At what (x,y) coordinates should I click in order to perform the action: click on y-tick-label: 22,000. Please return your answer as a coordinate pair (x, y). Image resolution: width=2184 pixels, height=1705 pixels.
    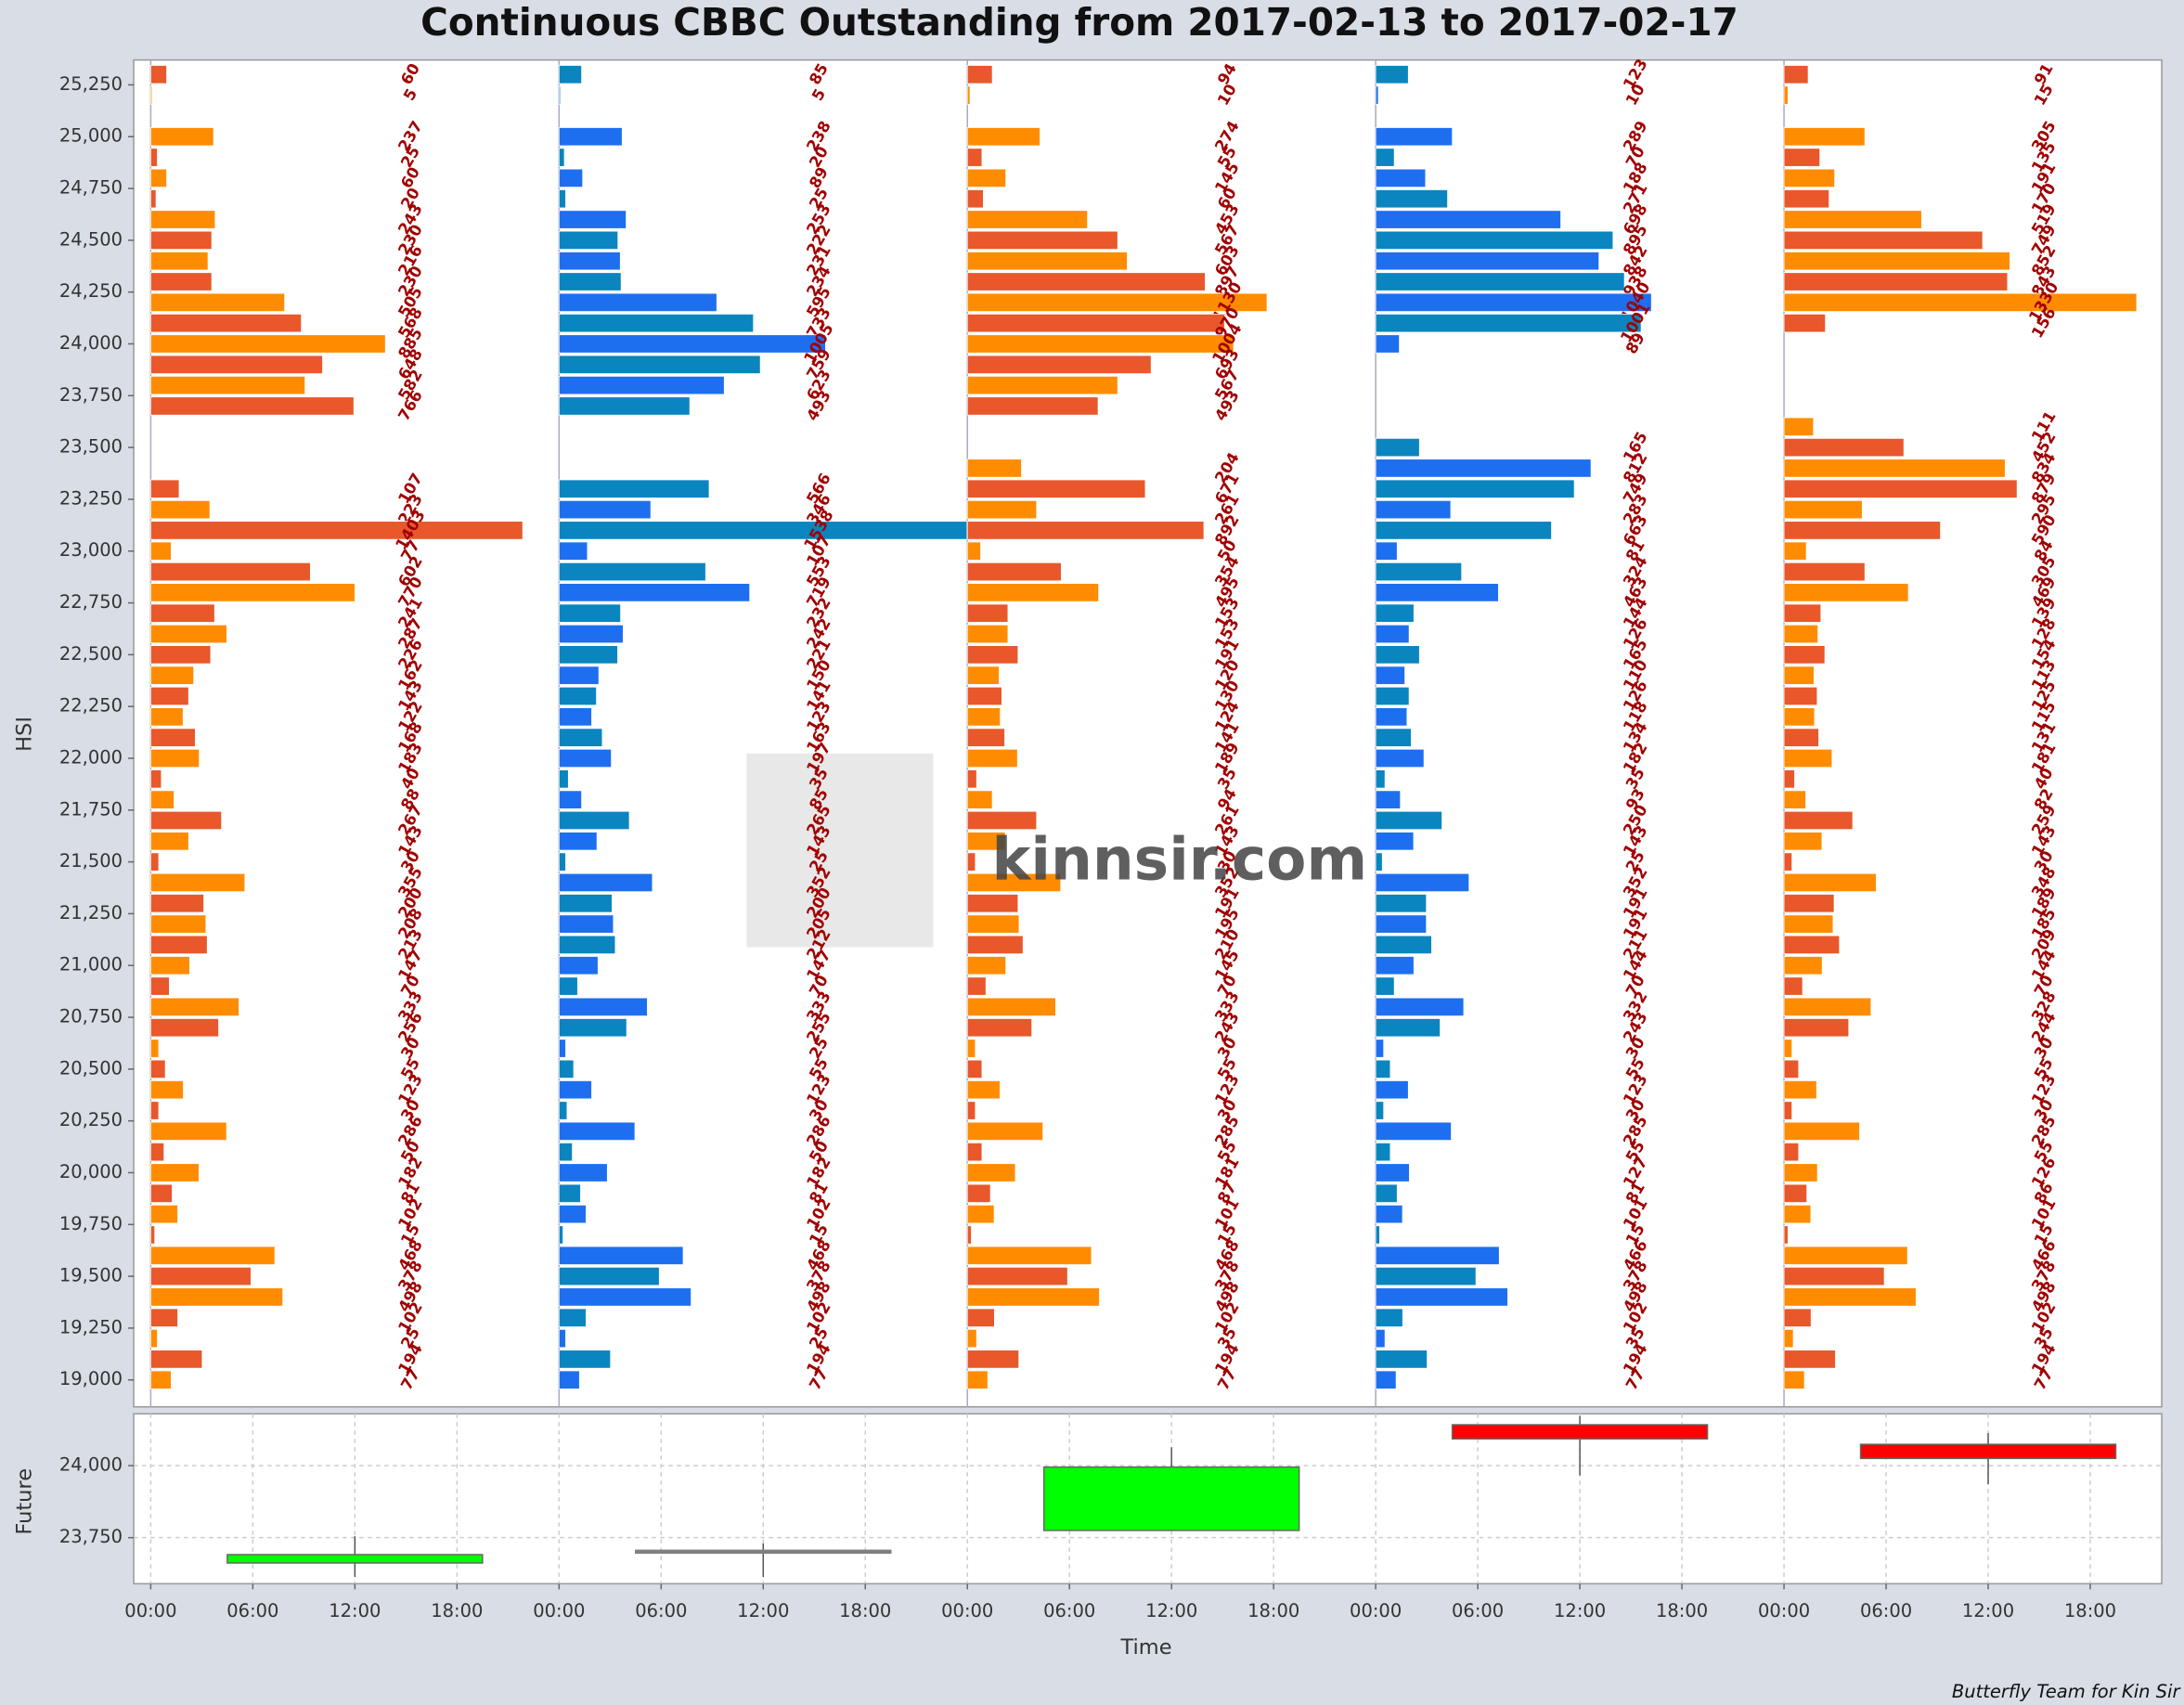
    Looking at the image, I should click on (91, 757).